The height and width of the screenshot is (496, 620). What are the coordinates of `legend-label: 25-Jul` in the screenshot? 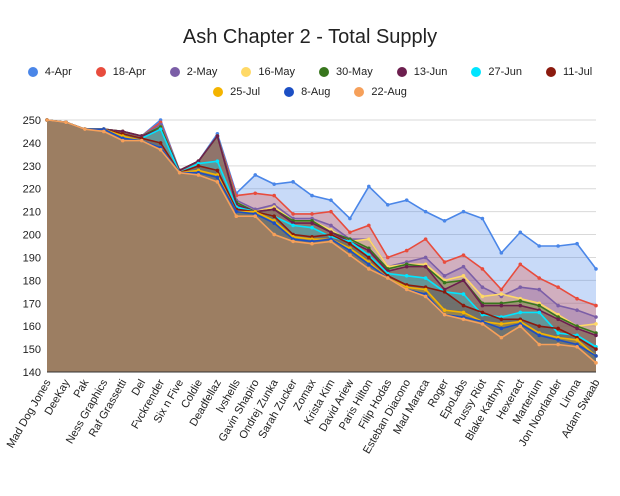 It's located at (245, 92).